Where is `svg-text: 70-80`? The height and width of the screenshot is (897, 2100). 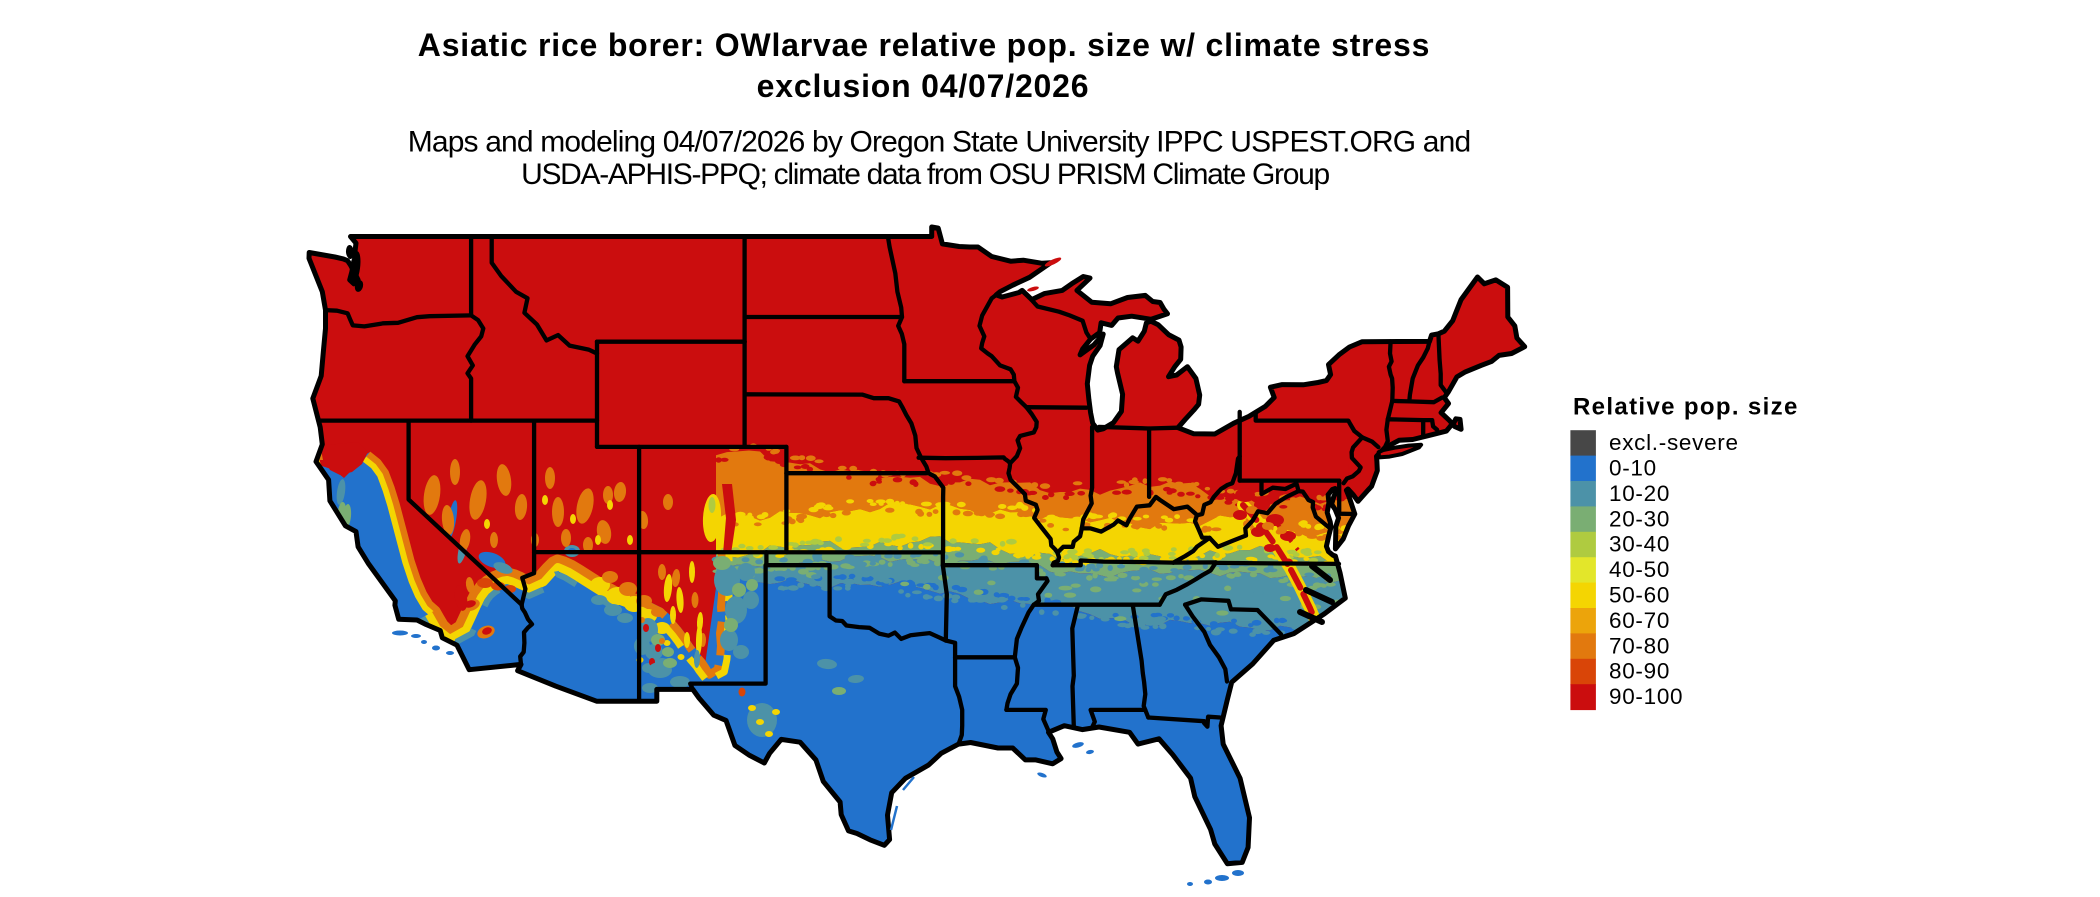 svg-text: 70-80 is located at coordinates (1639, 645).